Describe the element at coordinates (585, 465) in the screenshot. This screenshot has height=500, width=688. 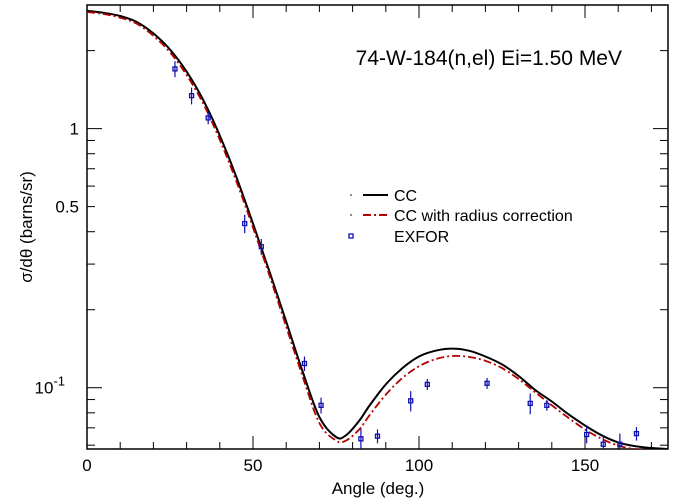
I see `x-tick-label: 150` at that location.